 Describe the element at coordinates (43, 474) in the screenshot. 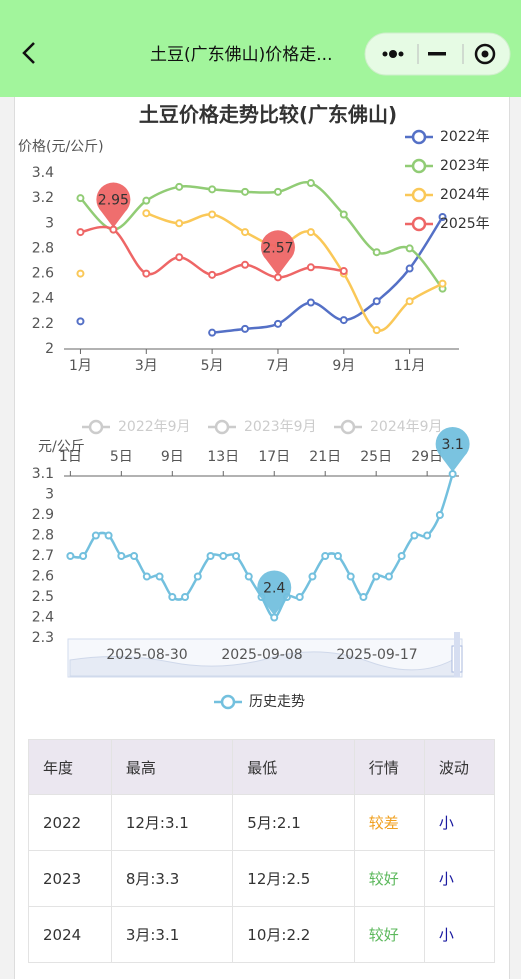

I see `y-tick-label: 3.1` at that location.